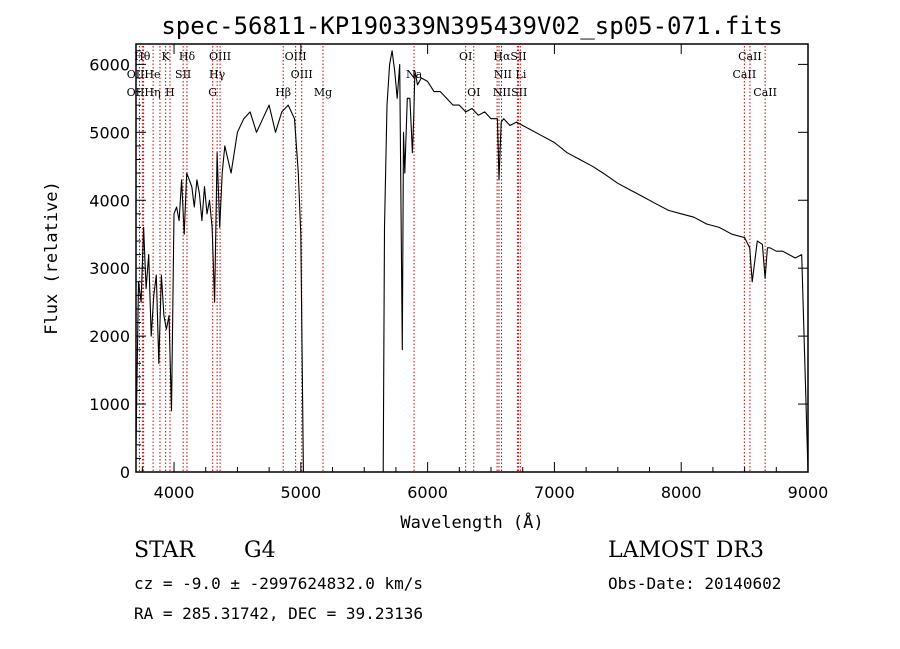  What do you see at coordinates (510, 74) in the screenshot?
I see `spectral-line-label: NII Li` at bounding box center [510, 74].